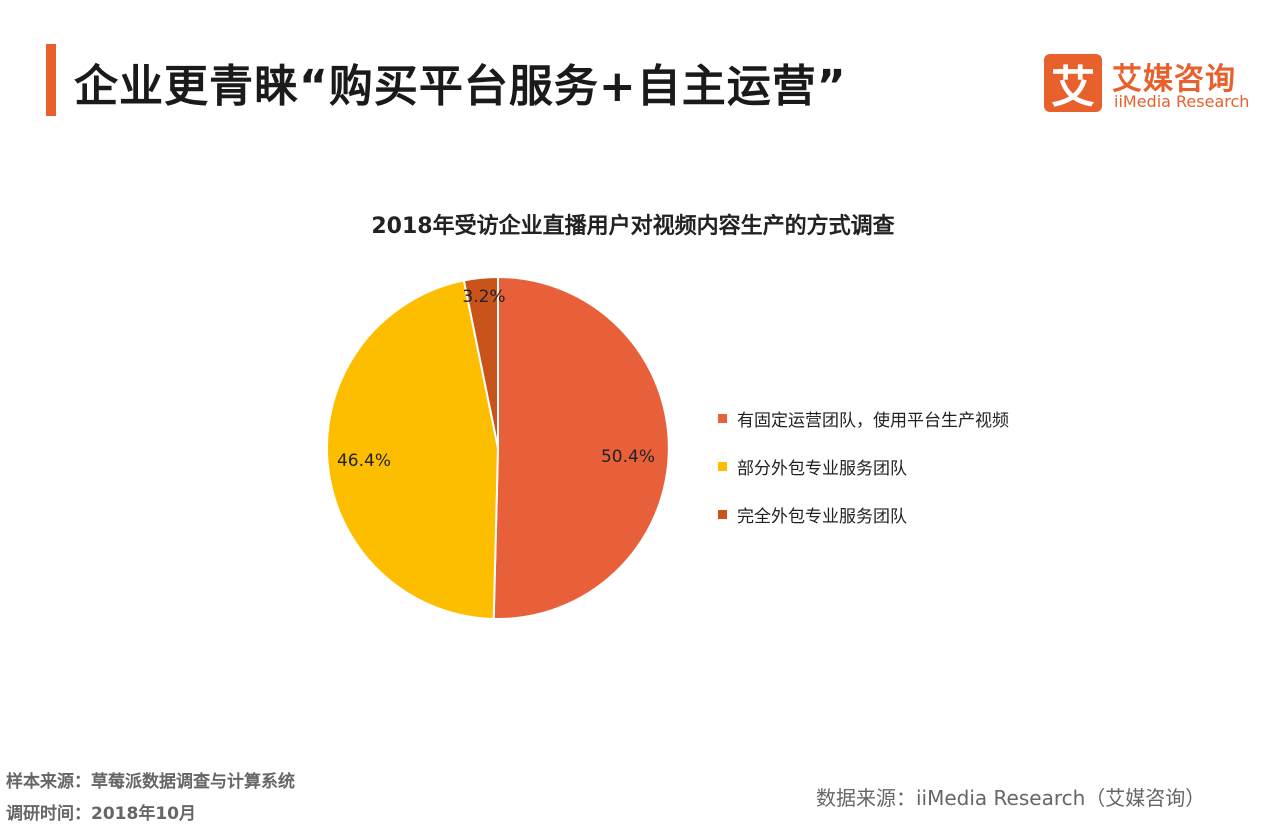  I want to click on pie-chart: 50.4% 46.4% 3.2%, so click(498, 447).